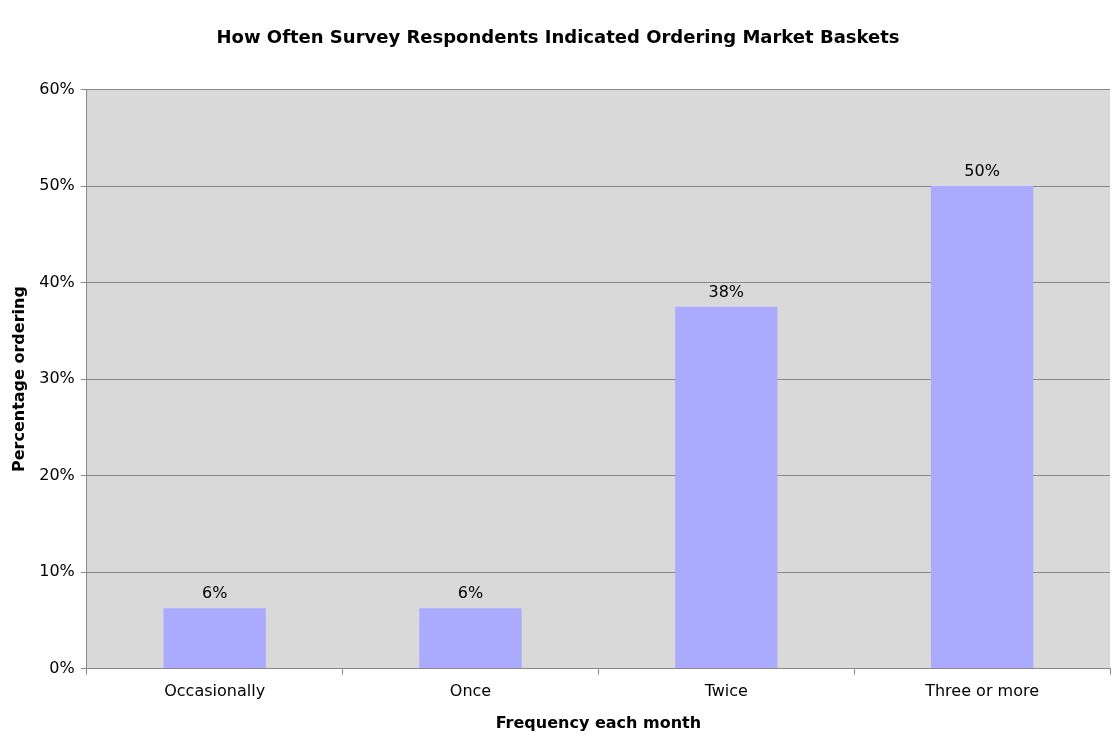  I want to click on y-tick-label: 30%, so click(57, 378).